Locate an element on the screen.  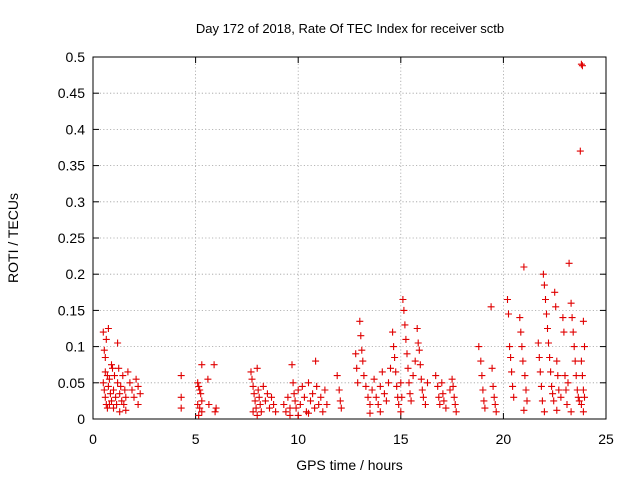
x-axis-label: GPS time / hours is located at coordinates (349, 465).